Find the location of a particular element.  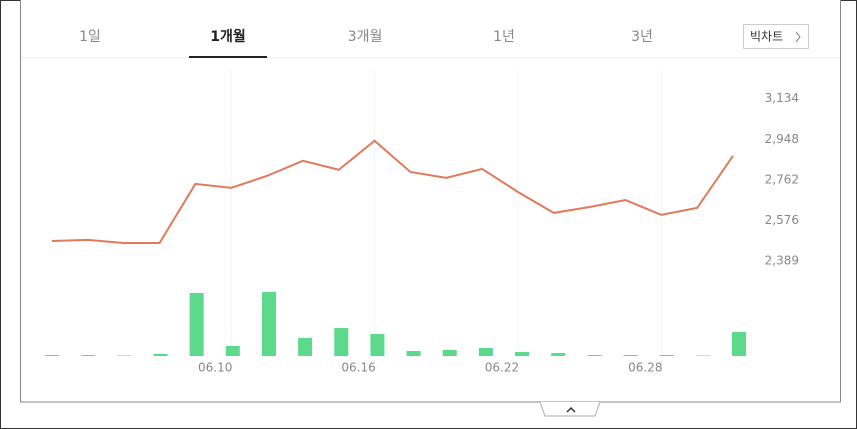

x-tick-label: 06.10 is located at coordinates (215, 368).